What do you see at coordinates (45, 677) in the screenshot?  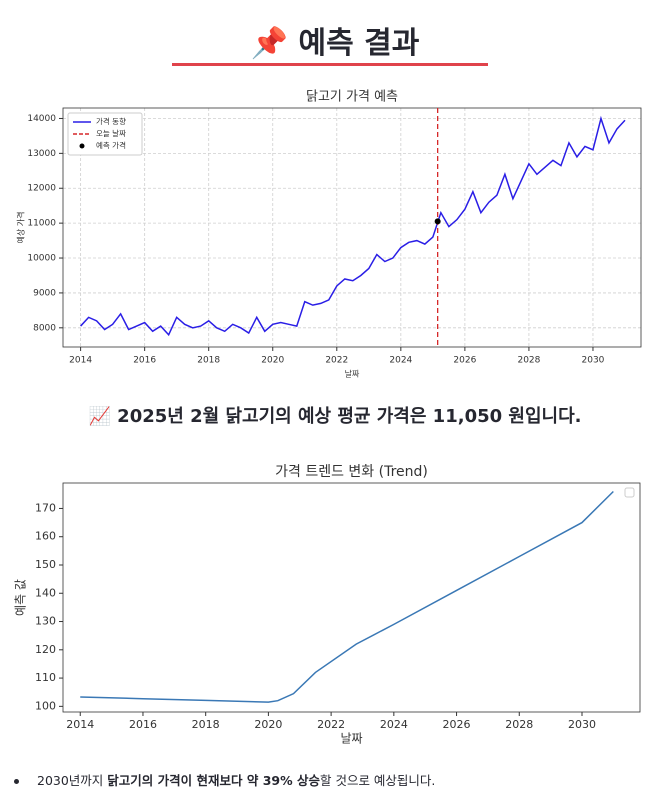 I see `y-tick-label: 110` at bounding box center [45, 677].